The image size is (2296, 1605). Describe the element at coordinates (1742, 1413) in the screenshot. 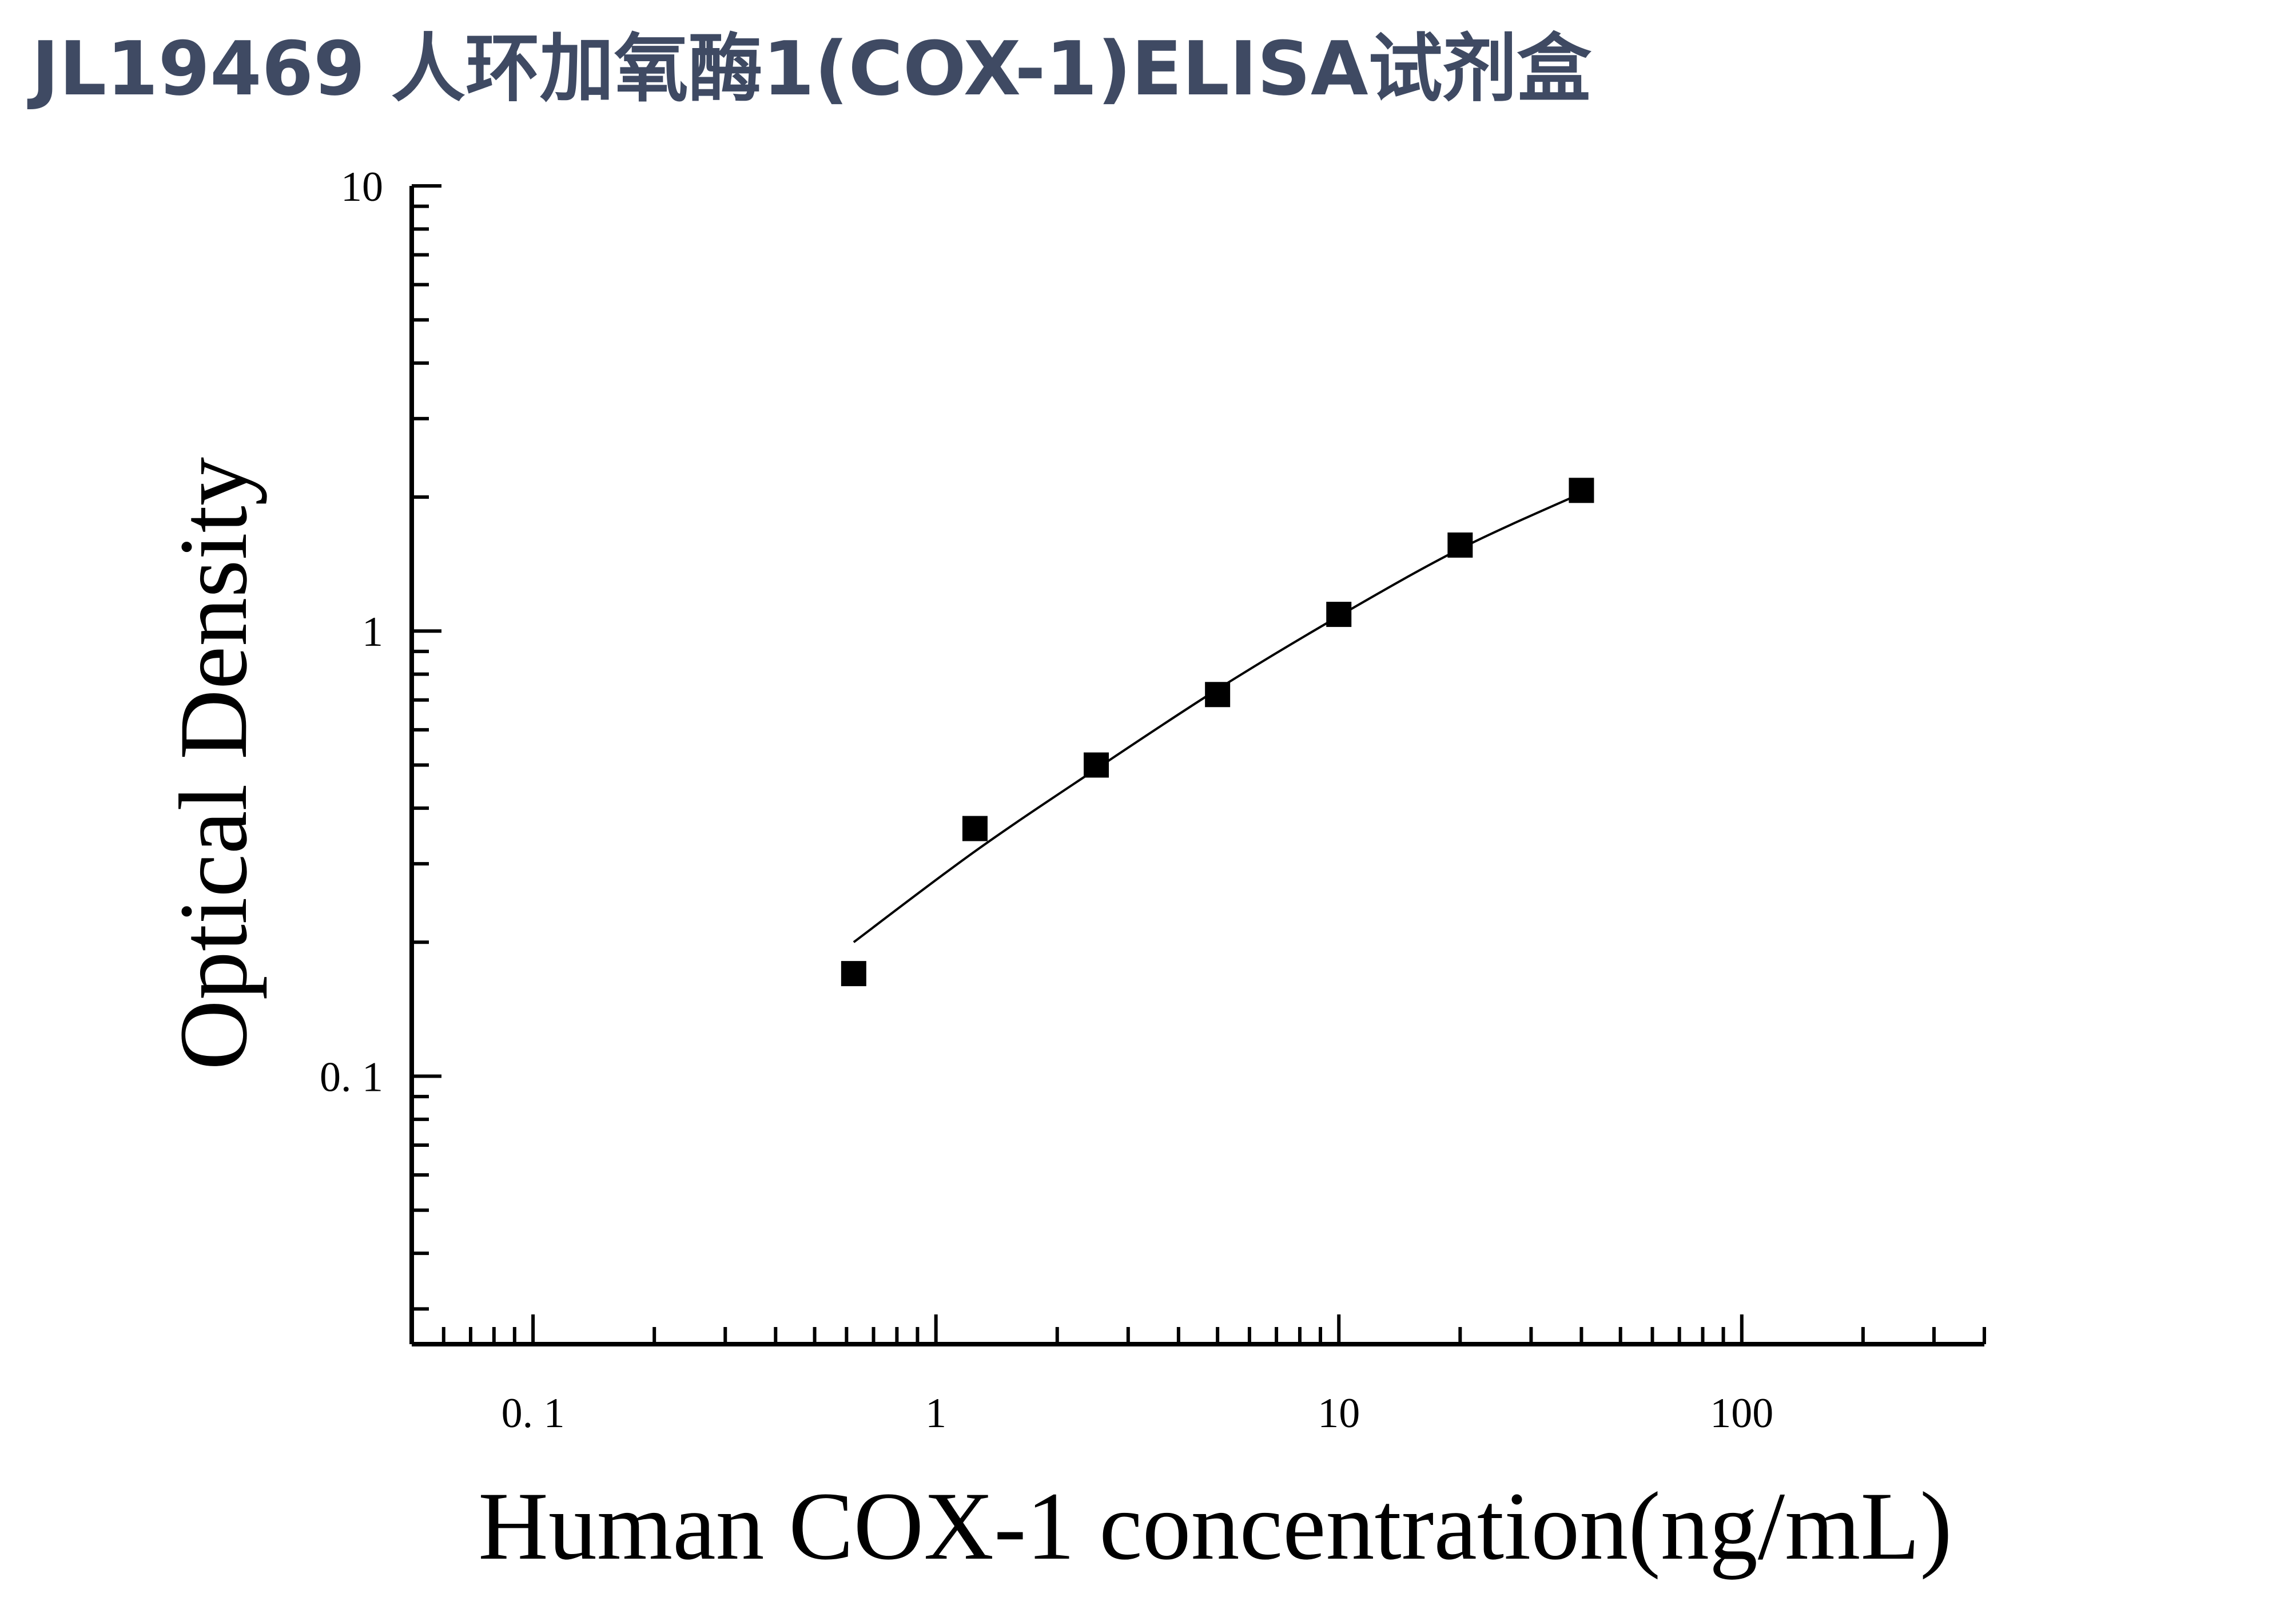

I see `x-tick-label: 100` at that location.